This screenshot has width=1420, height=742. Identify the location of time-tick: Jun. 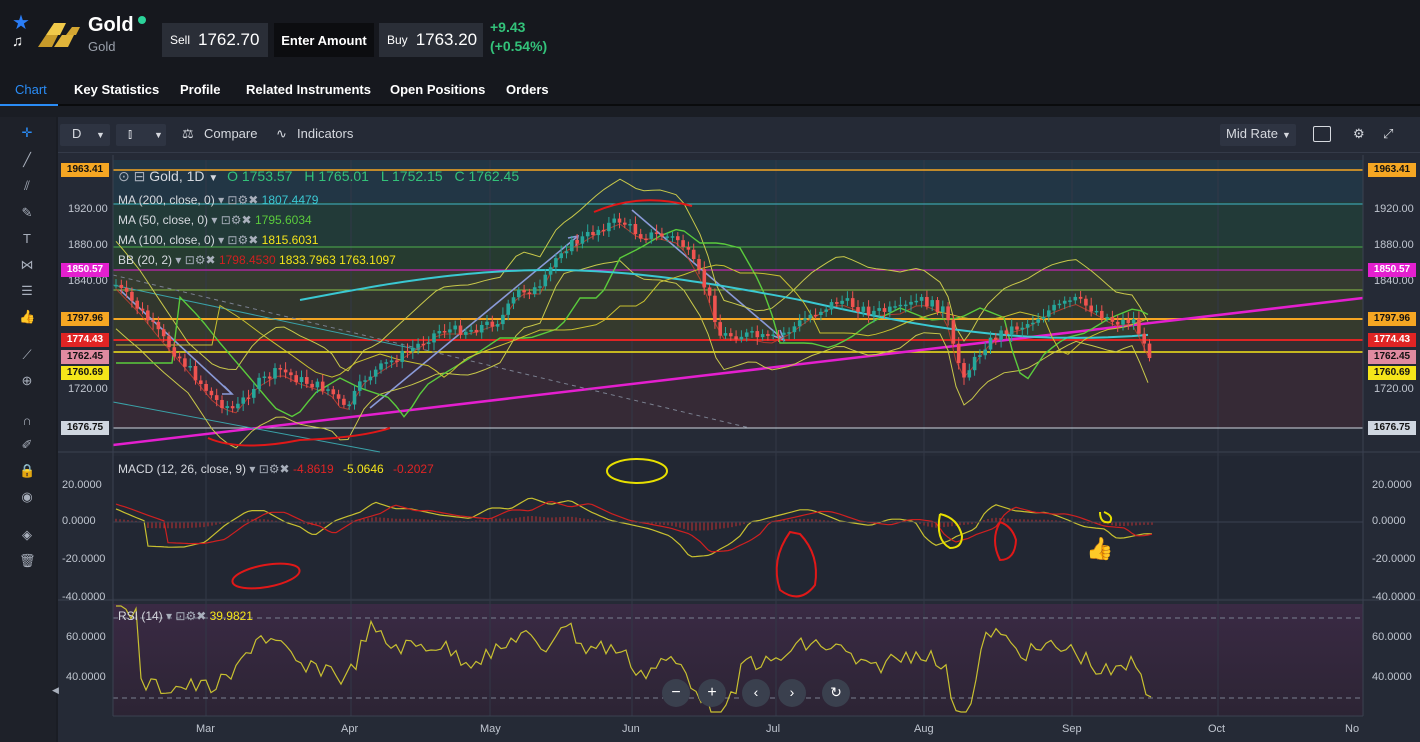
(631, 729).